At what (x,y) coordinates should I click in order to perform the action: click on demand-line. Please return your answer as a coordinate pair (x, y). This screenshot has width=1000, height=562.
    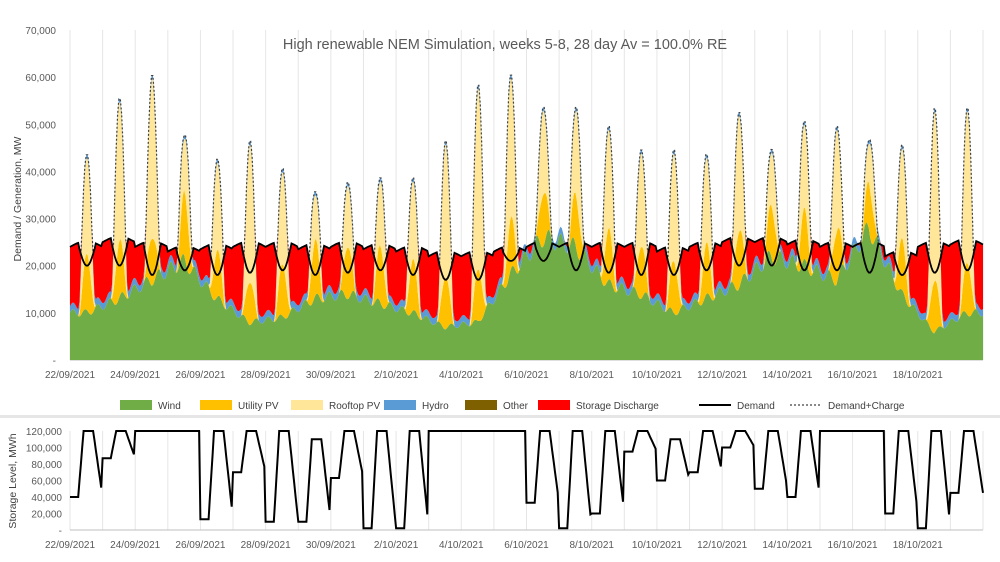
    Looking at the image, I should click on (526, 258).